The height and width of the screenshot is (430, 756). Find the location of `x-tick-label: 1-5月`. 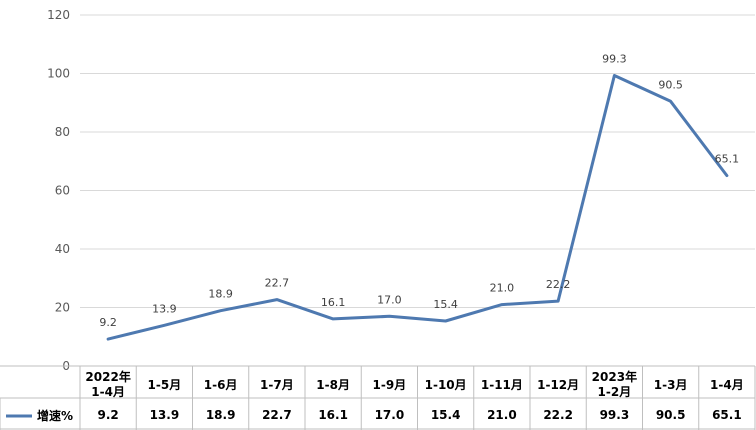

x-tick-label: 1-5月 is located at coordinates (165, 385).